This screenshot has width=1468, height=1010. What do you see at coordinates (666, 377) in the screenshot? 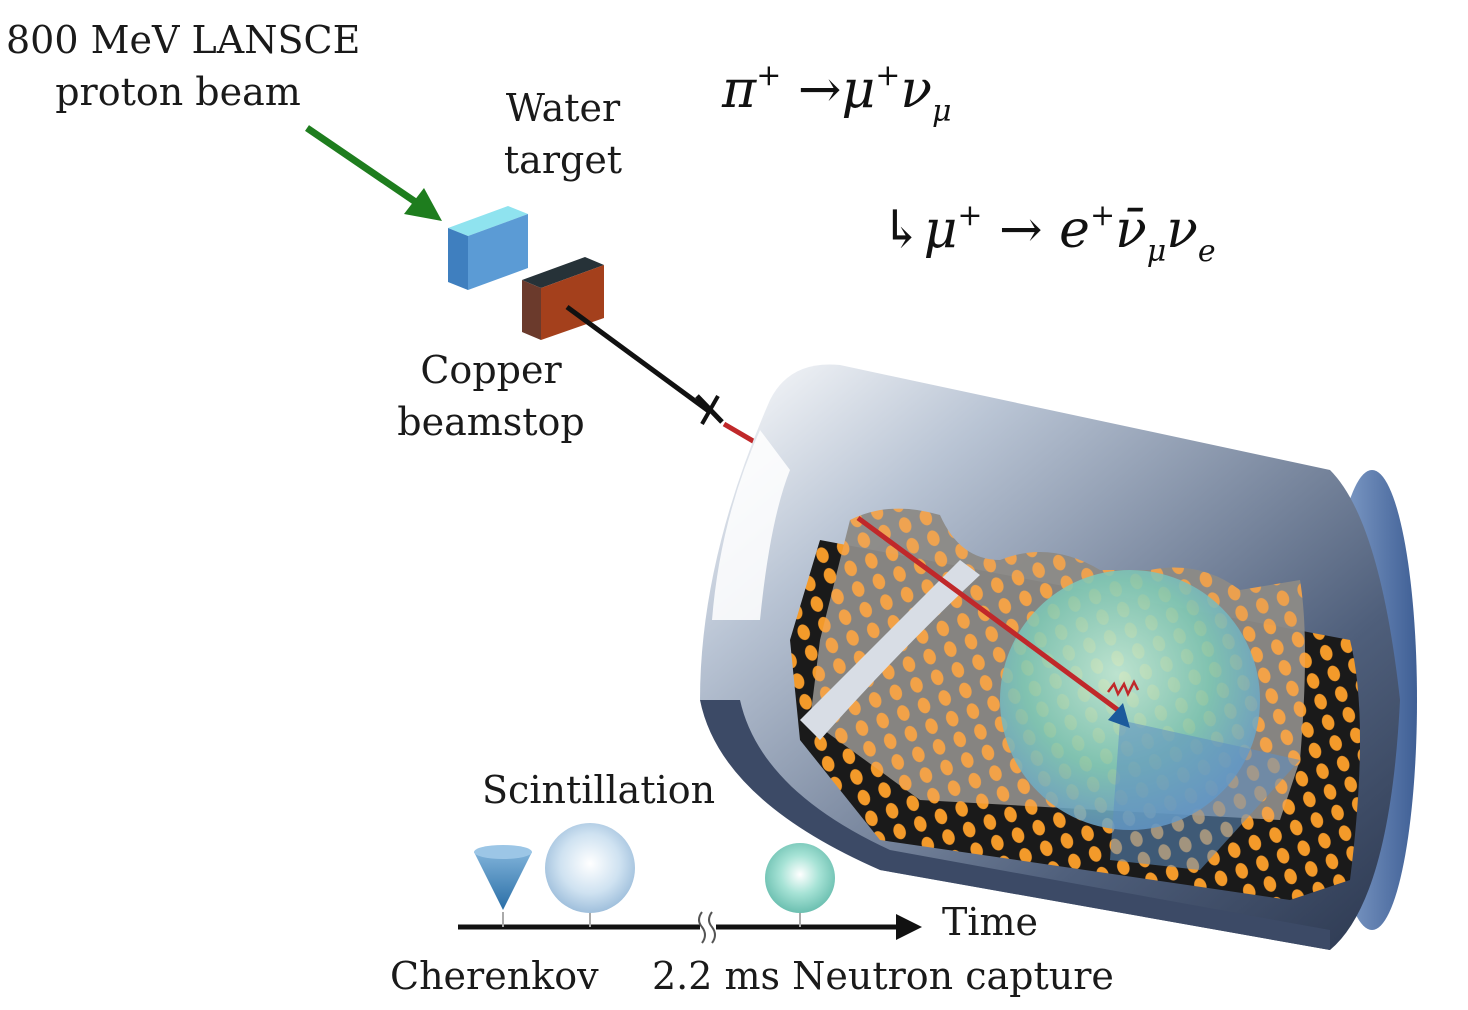
I see `neutrino-track` at bounding box center [666, 377].